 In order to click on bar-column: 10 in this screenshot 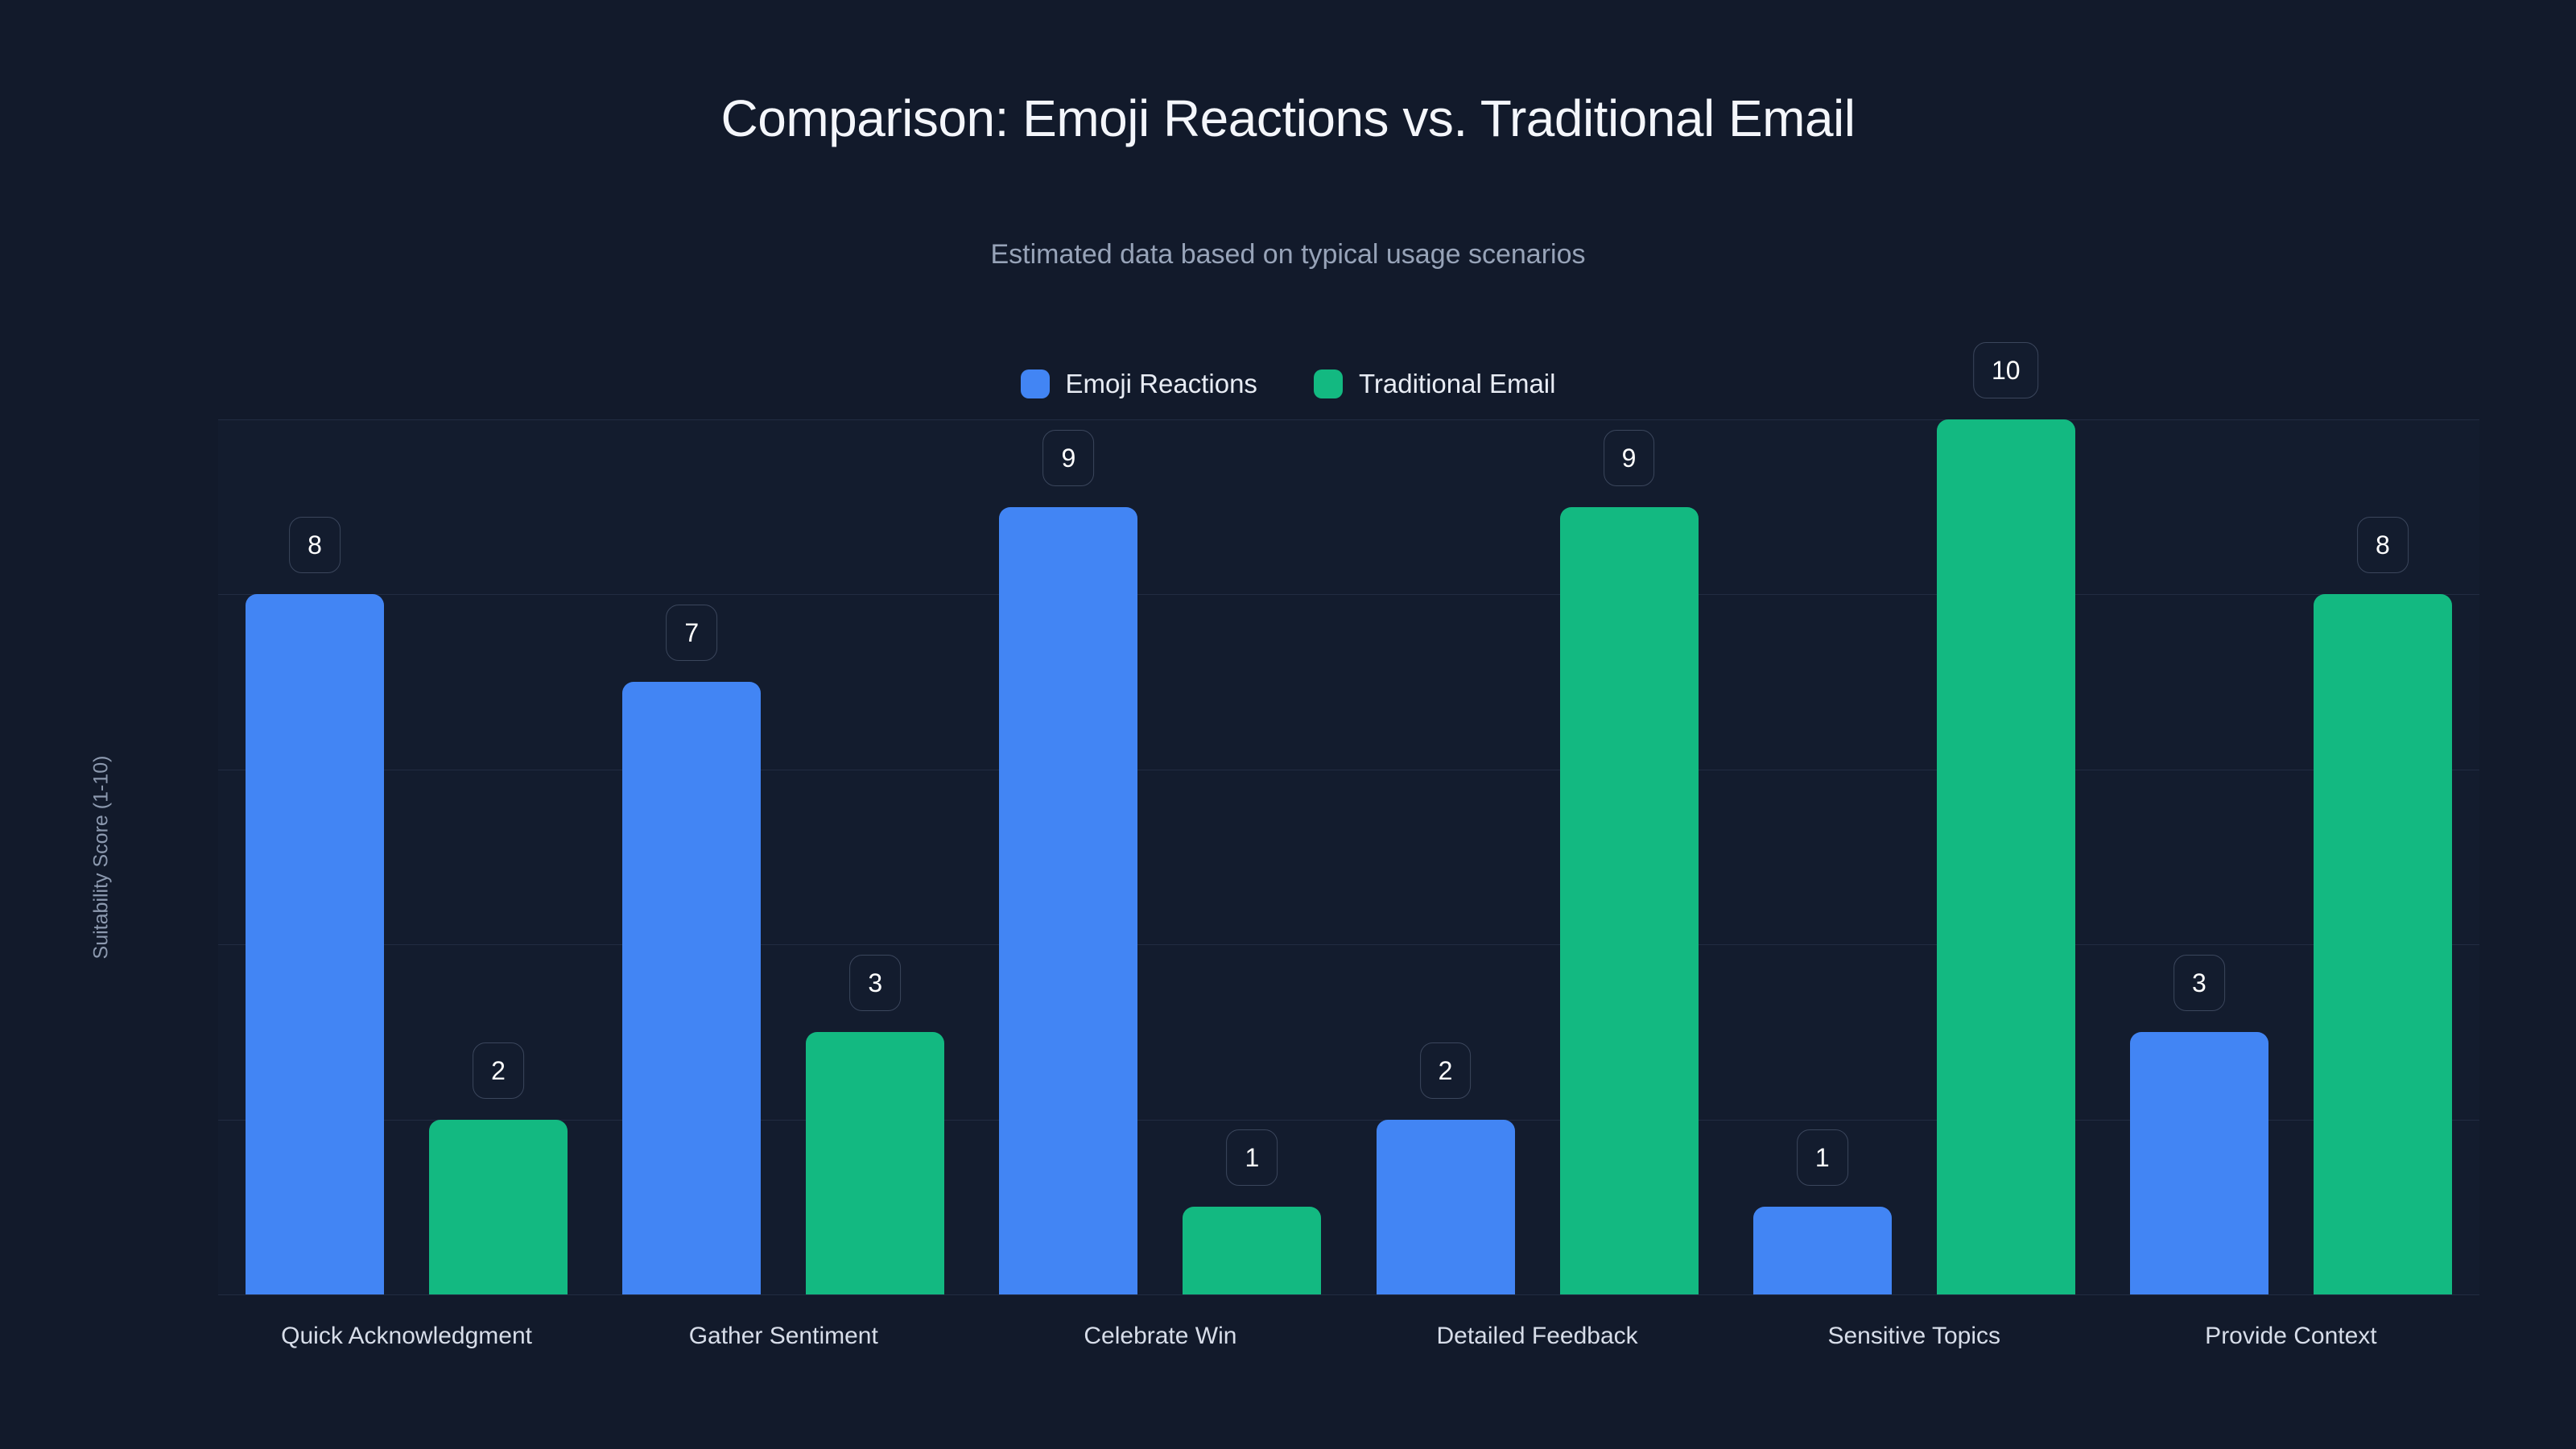, I will do `click(2005, 818)`.